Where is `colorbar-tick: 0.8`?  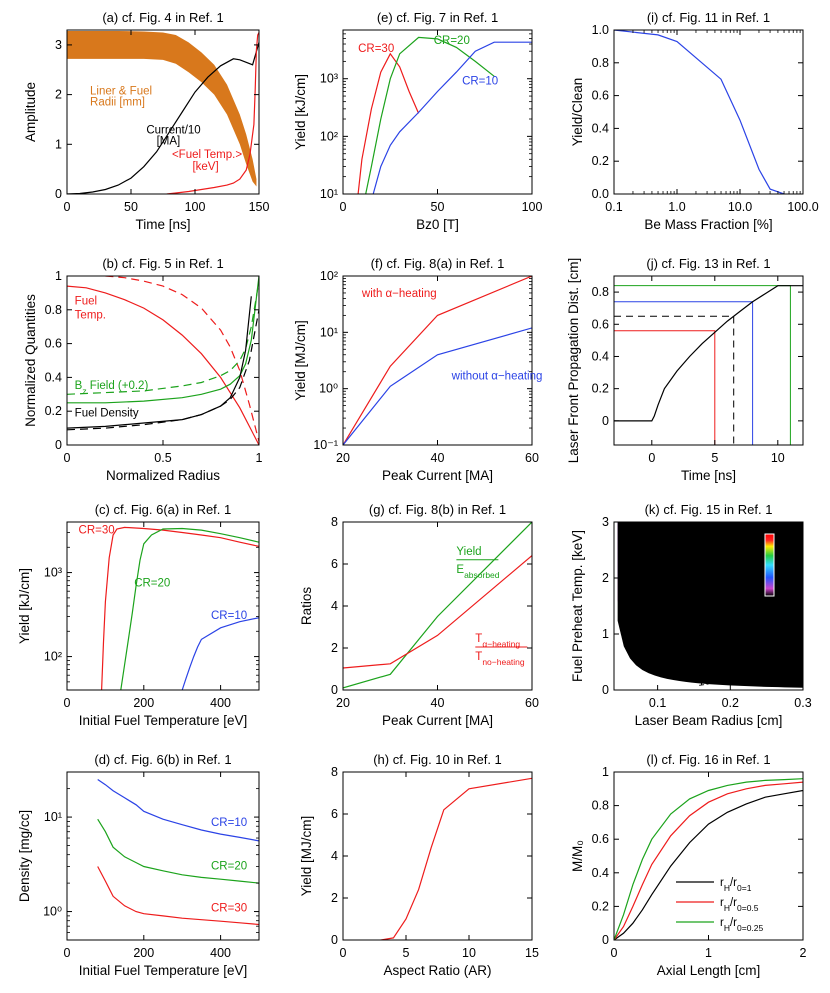 colorbar-tick: 0.8 is located at coordinates (786, 534).